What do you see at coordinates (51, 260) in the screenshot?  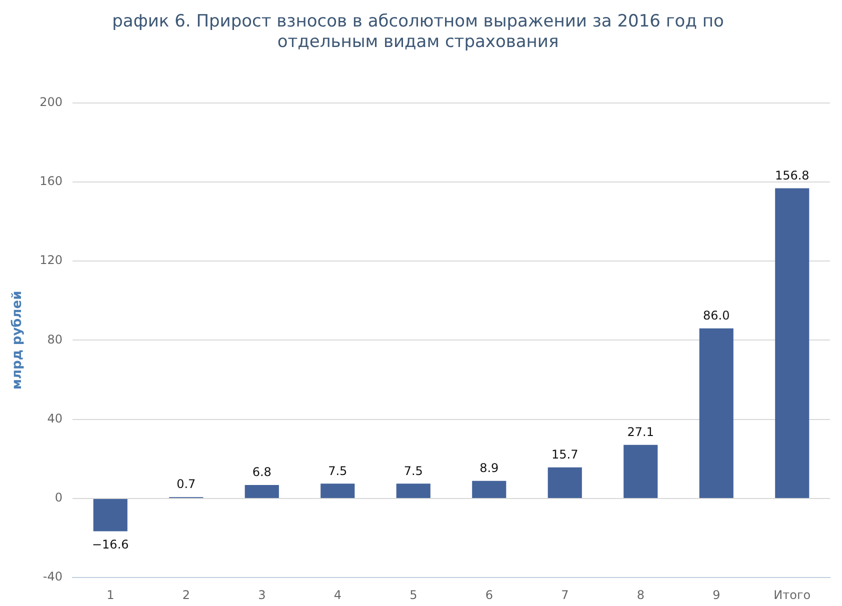 I see `y-tick-label: 120` at bounding box center [51, 260].